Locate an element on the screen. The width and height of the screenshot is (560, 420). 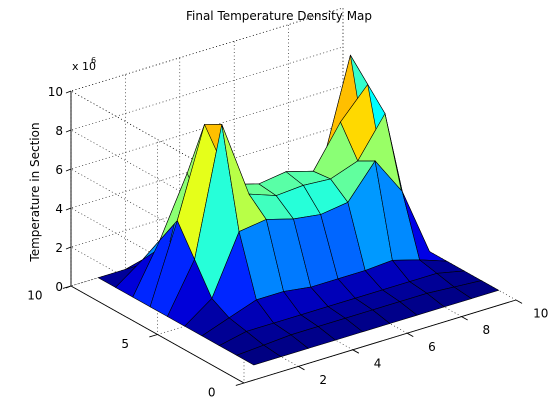
surface-facet is located at coordinates (476, 289).